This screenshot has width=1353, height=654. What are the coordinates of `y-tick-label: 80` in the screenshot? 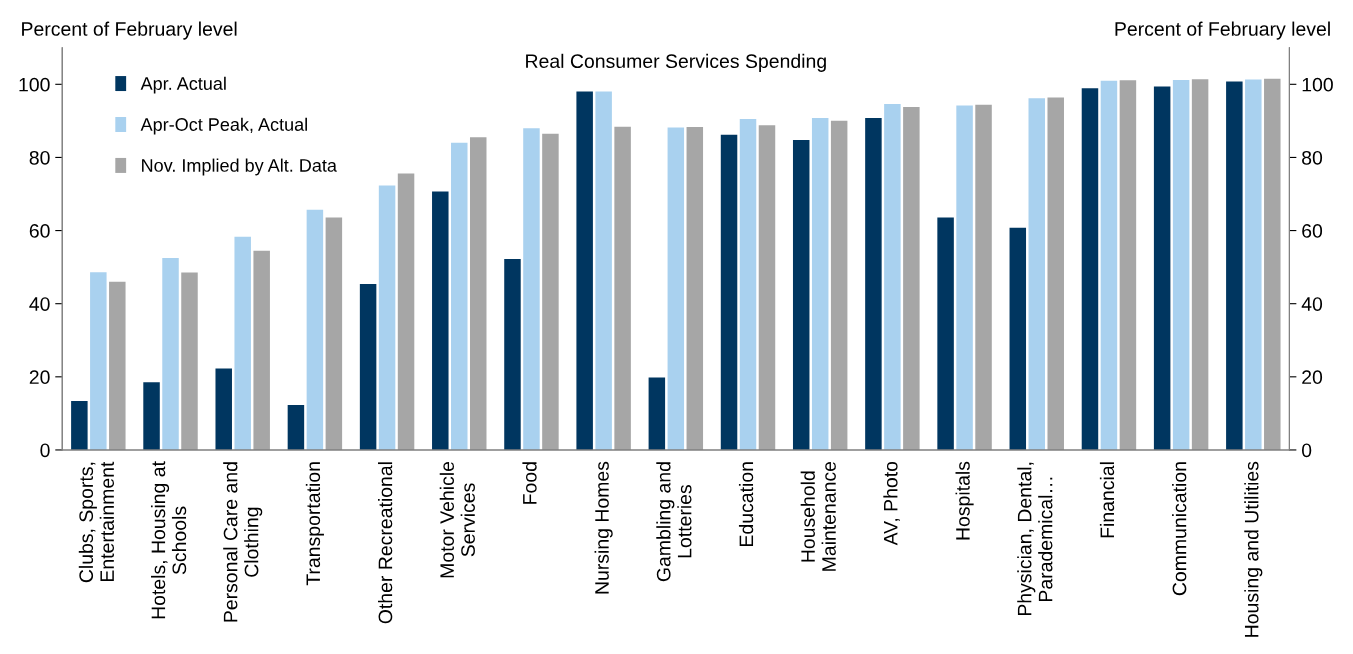 It's located at (39, 157).